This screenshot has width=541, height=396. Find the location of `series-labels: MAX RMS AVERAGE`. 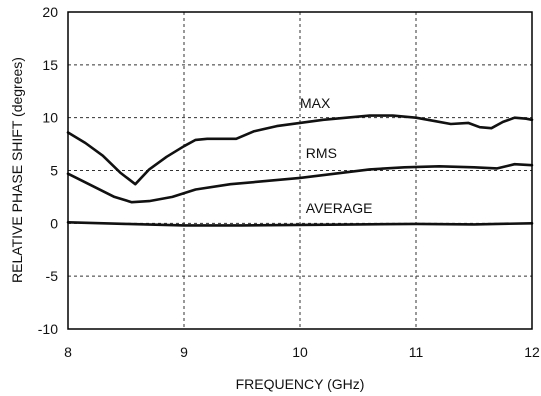

series-labels: MAX RMS AVERAGE is located at coordinates (336, 155).